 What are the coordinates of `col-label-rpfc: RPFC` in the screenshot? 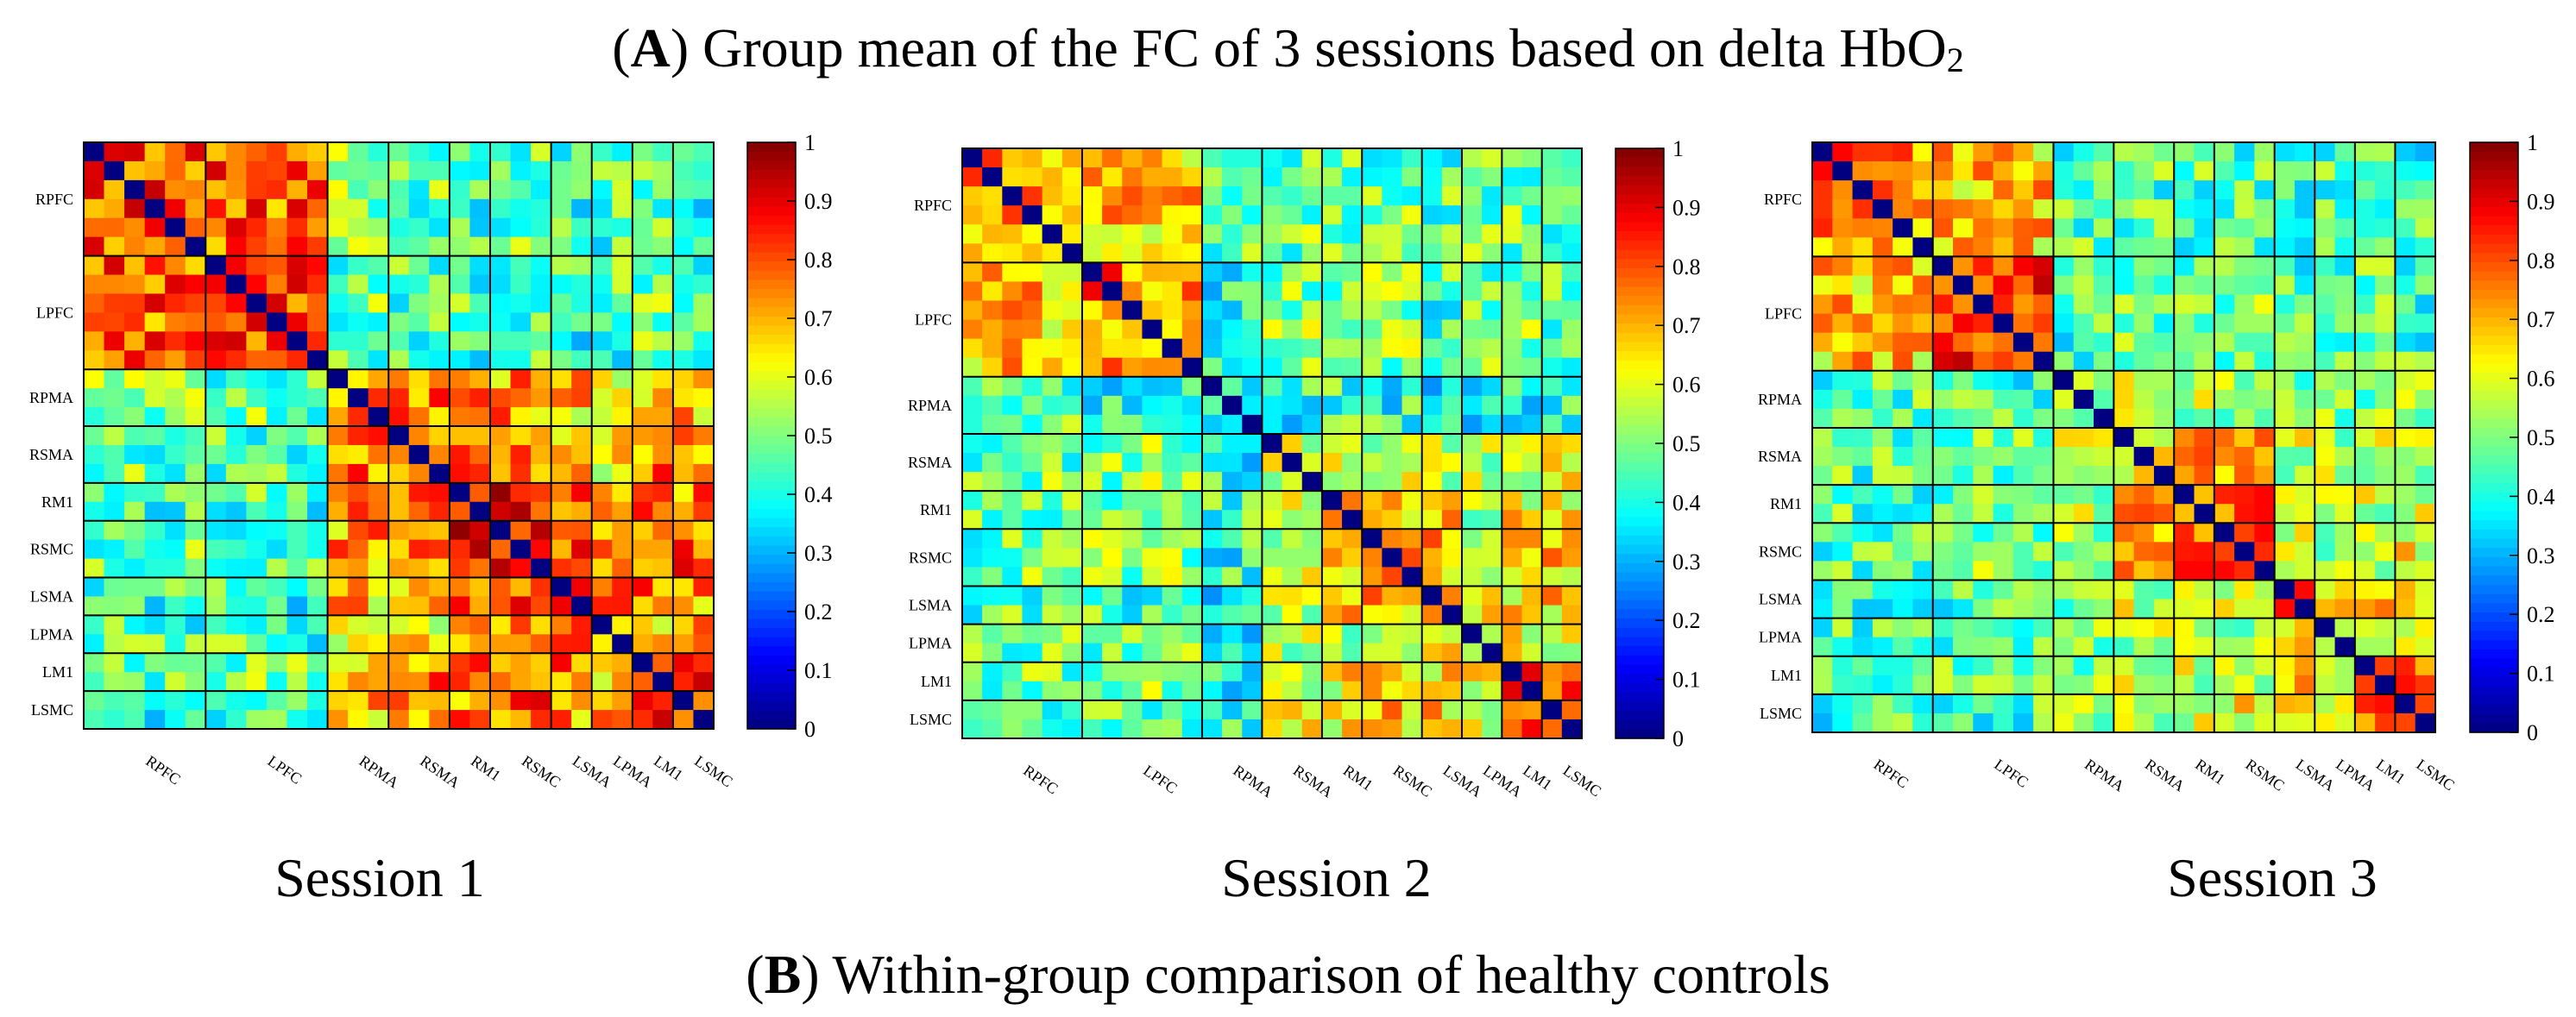 It's located at (1892, 774).